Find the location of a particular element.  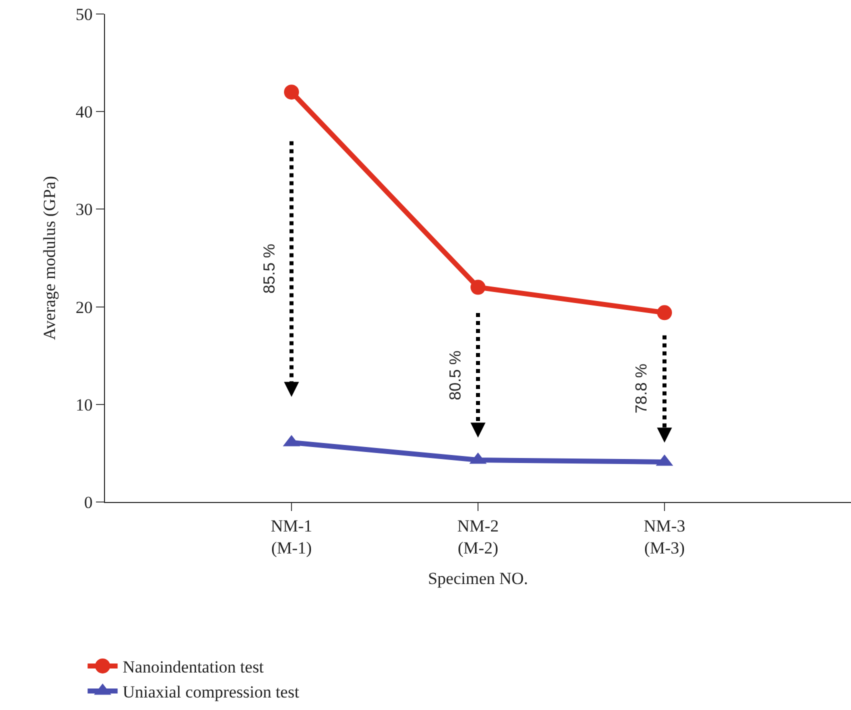

y-tick-label: 50 is located at coordinates (84, 14).